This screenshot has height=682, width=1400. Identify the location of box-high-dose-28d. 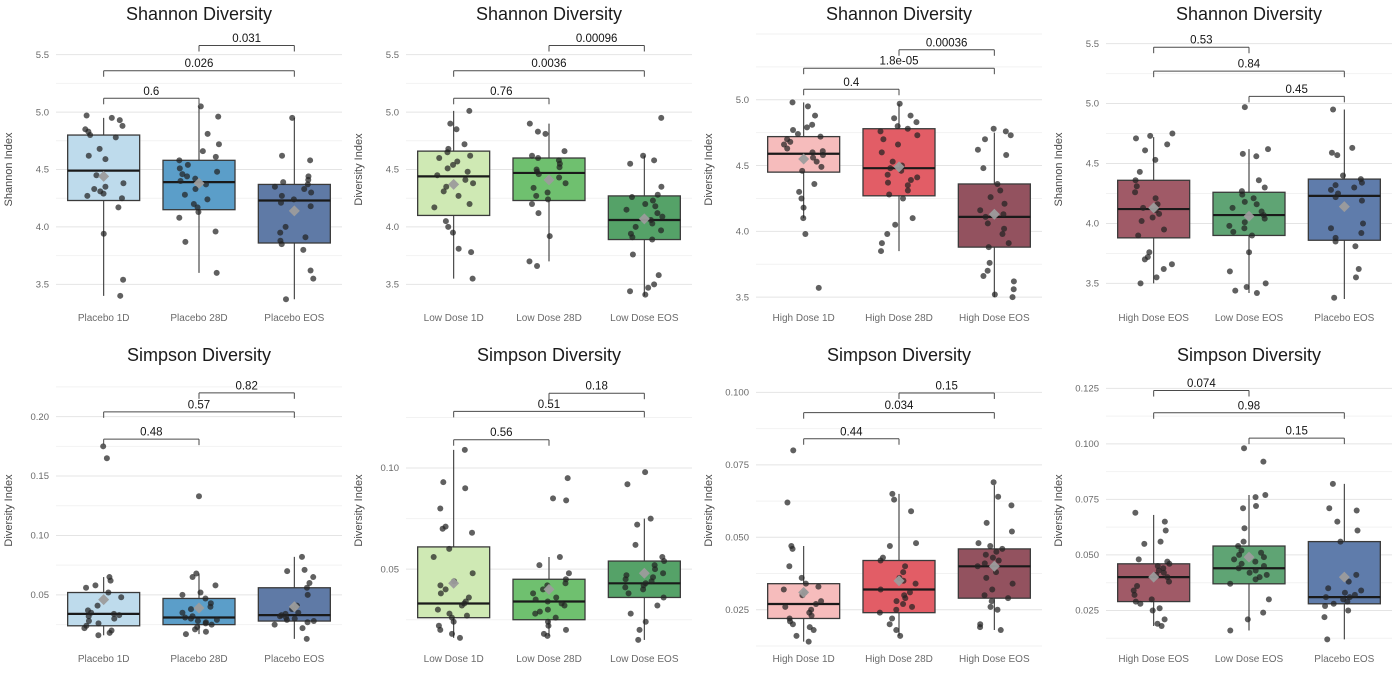
(899, 586).